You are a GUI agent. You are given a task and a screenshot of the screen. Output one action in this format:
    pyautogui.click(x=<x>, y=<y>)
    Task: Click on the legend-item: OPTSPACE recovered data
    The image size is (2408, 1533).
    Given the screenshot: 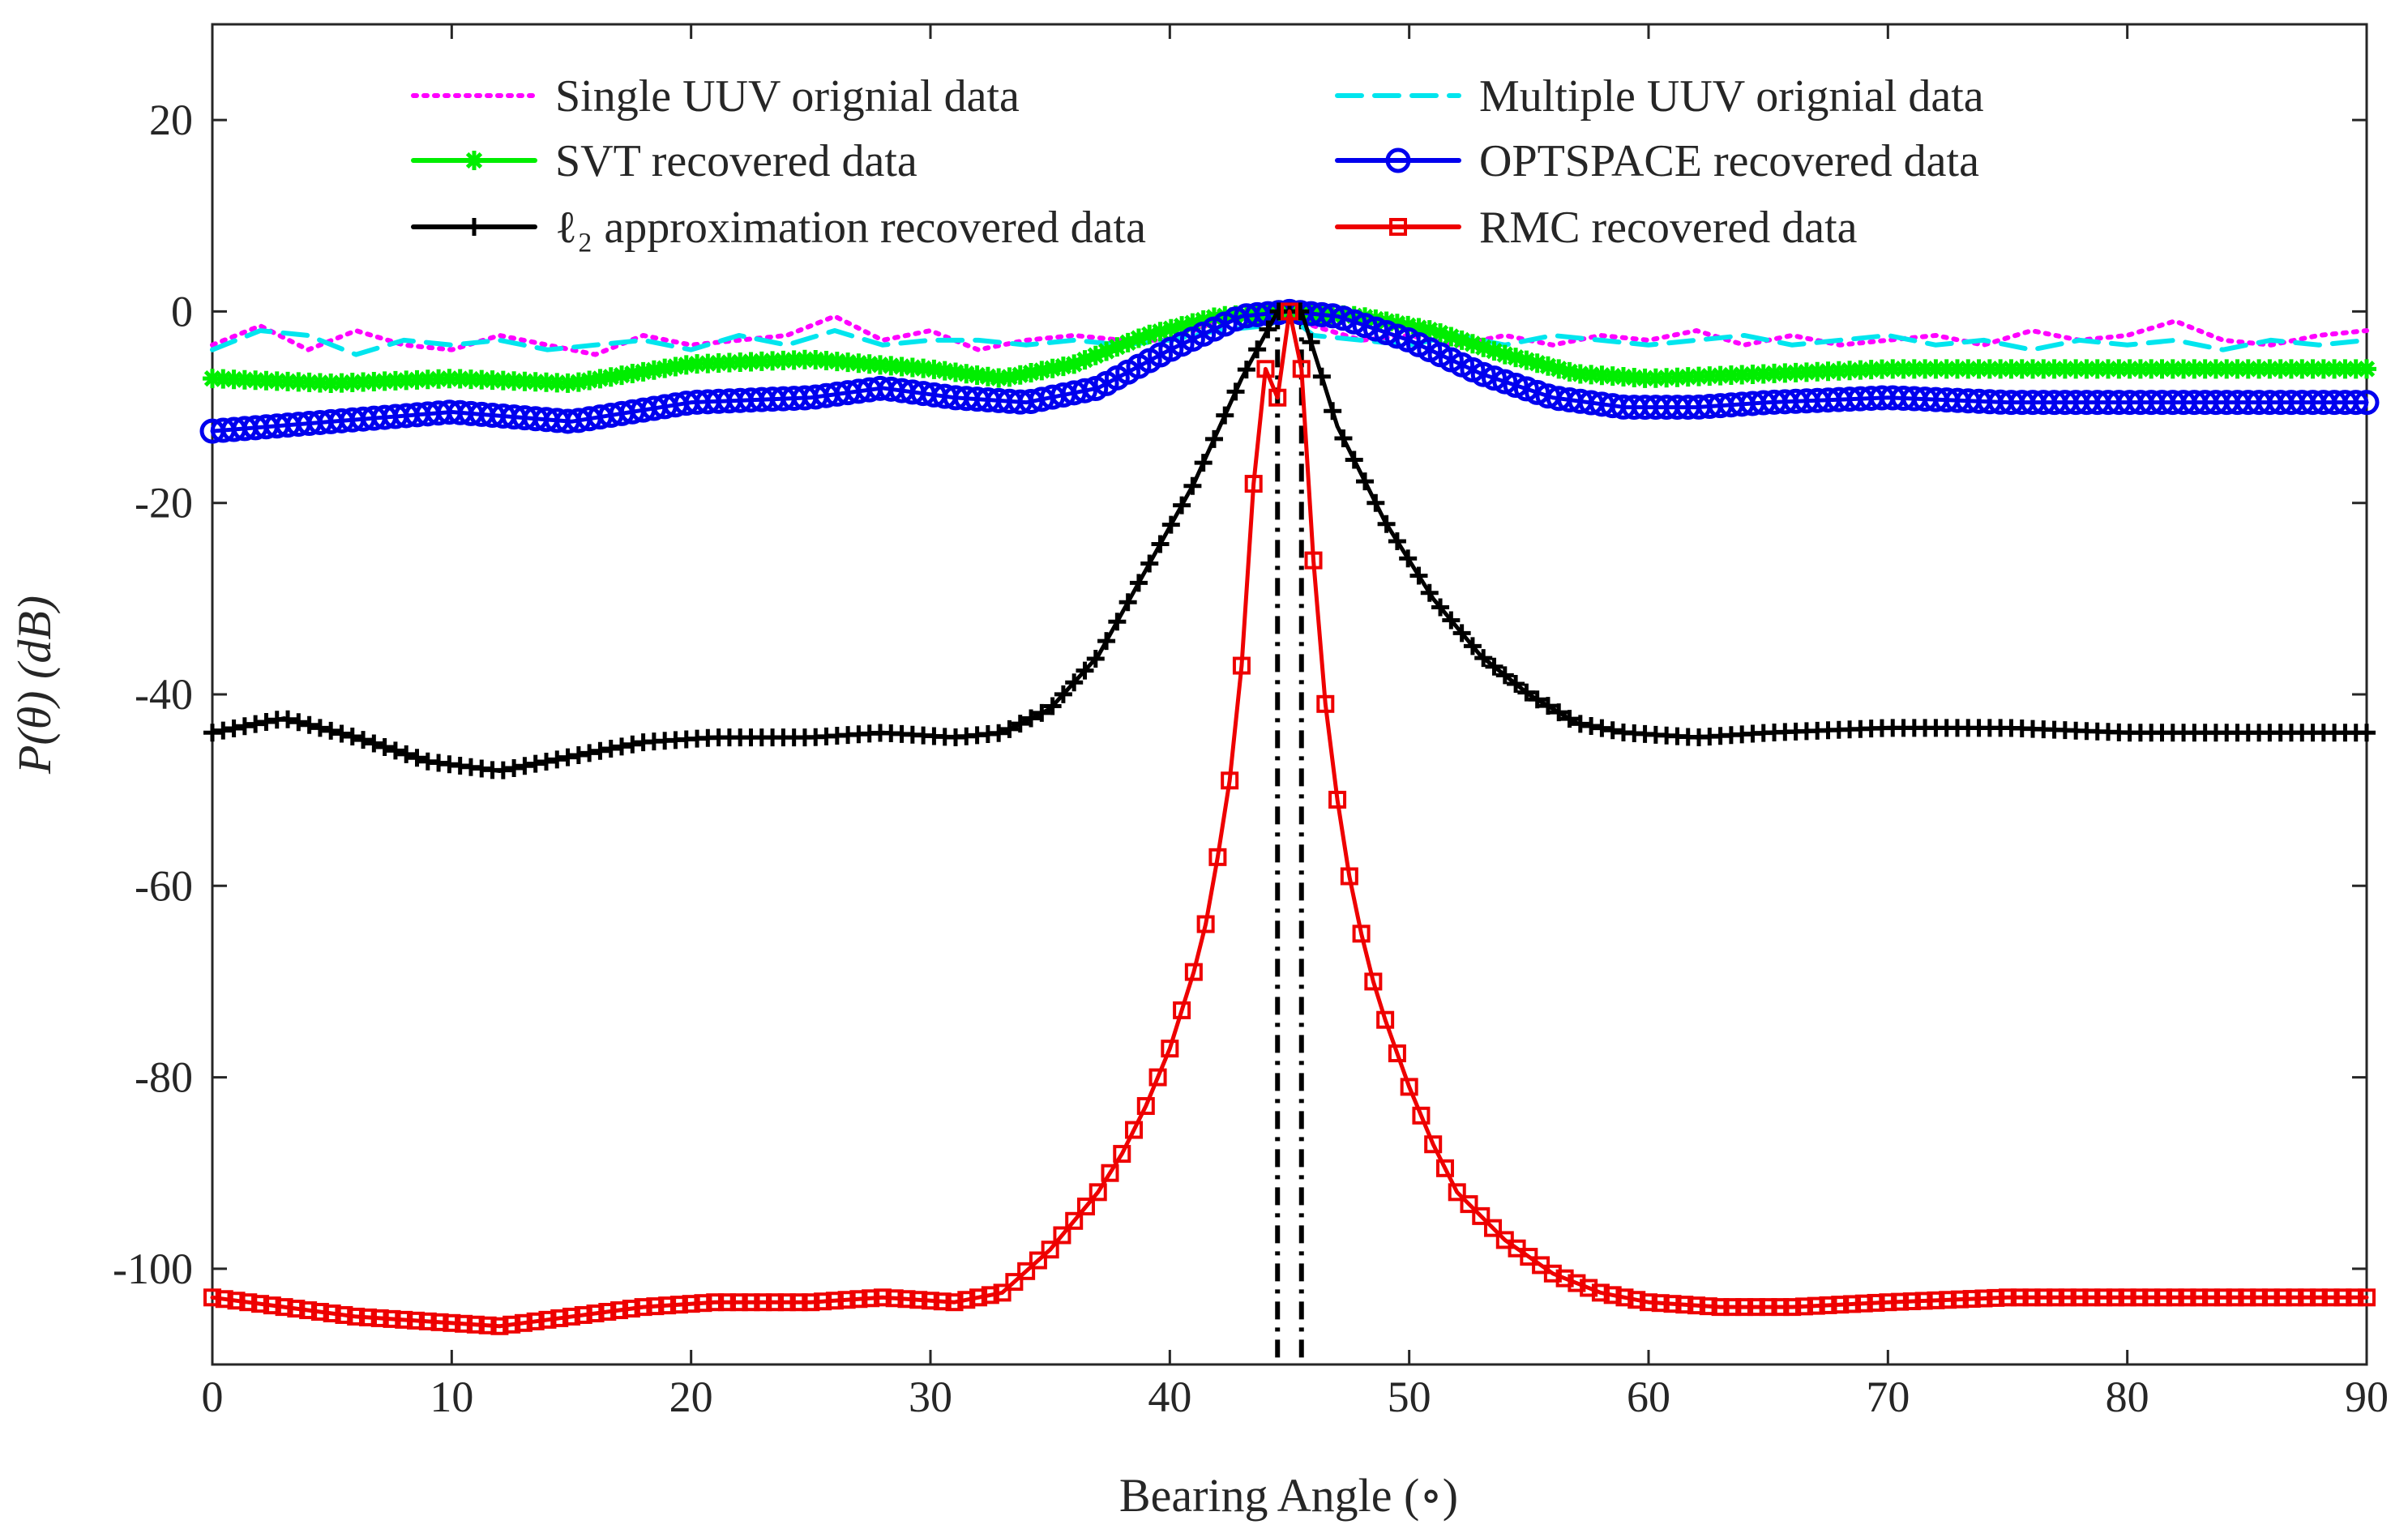 What is the action you would take?
    pyautogui.click(x=1657, y=161)
    